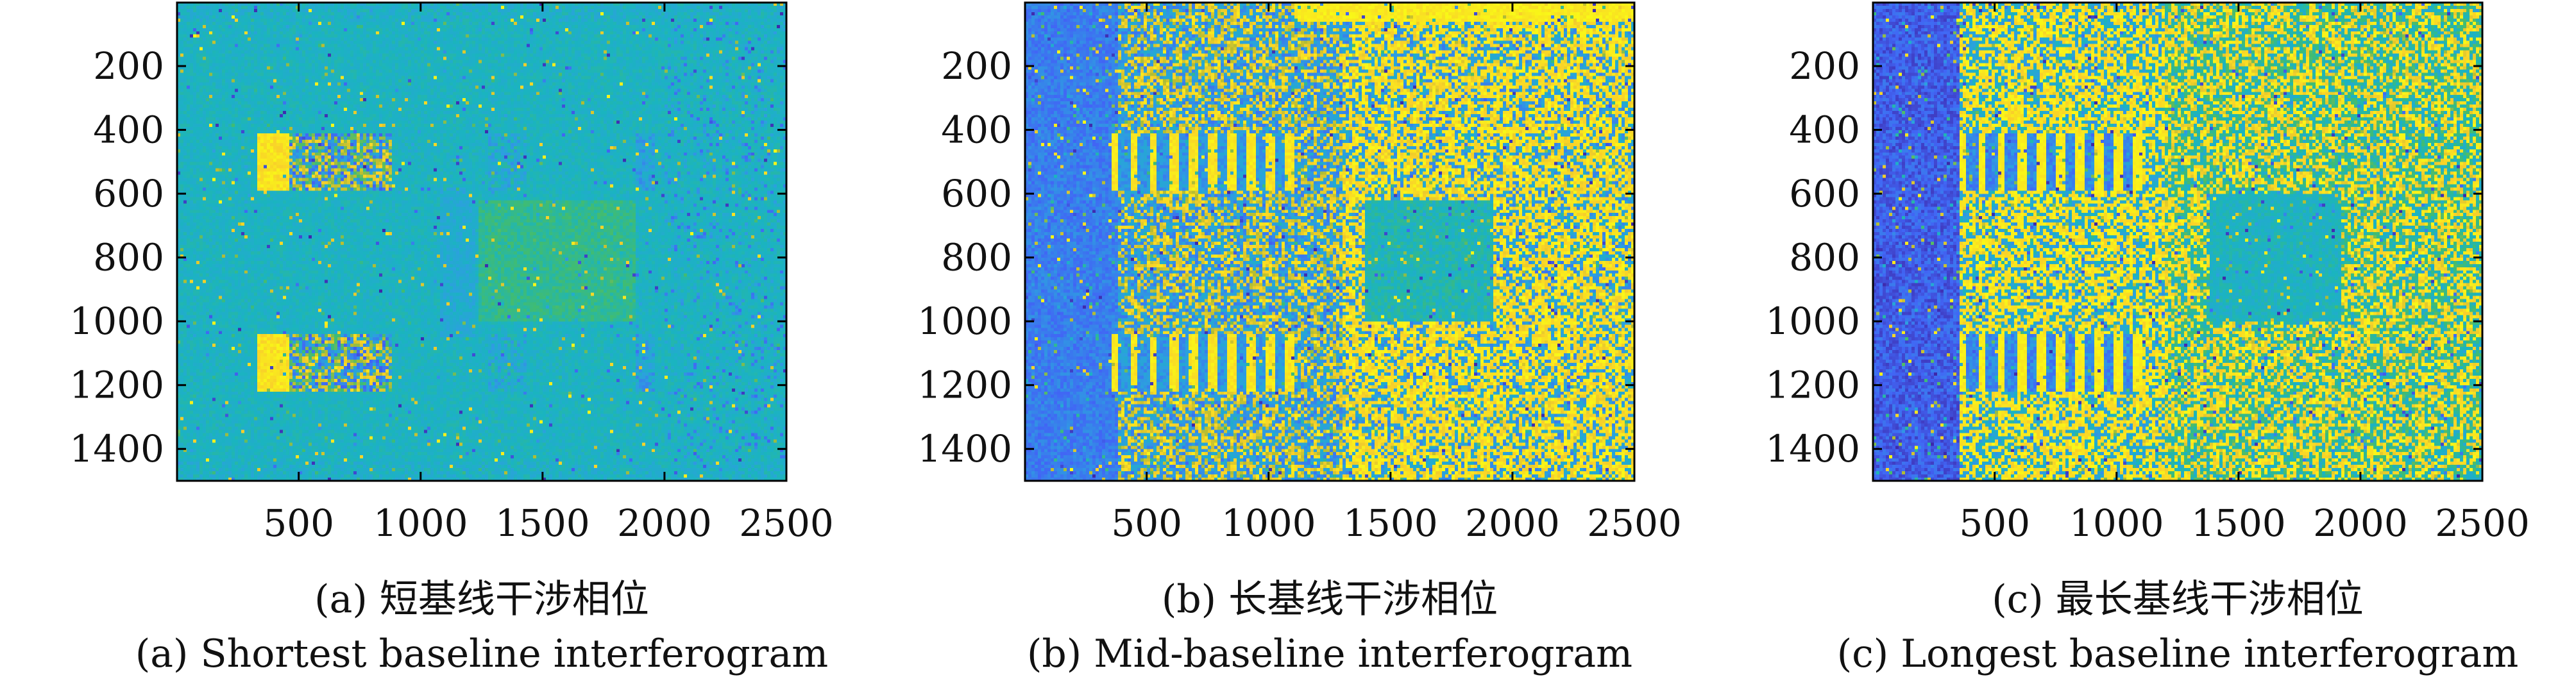 The height and width of the screenshot is (677, 2576). Describe the element at coordinates (481, 600) in the screenshot. I see `caption-cn-a: (a) 短基线干涉相位` at that location.